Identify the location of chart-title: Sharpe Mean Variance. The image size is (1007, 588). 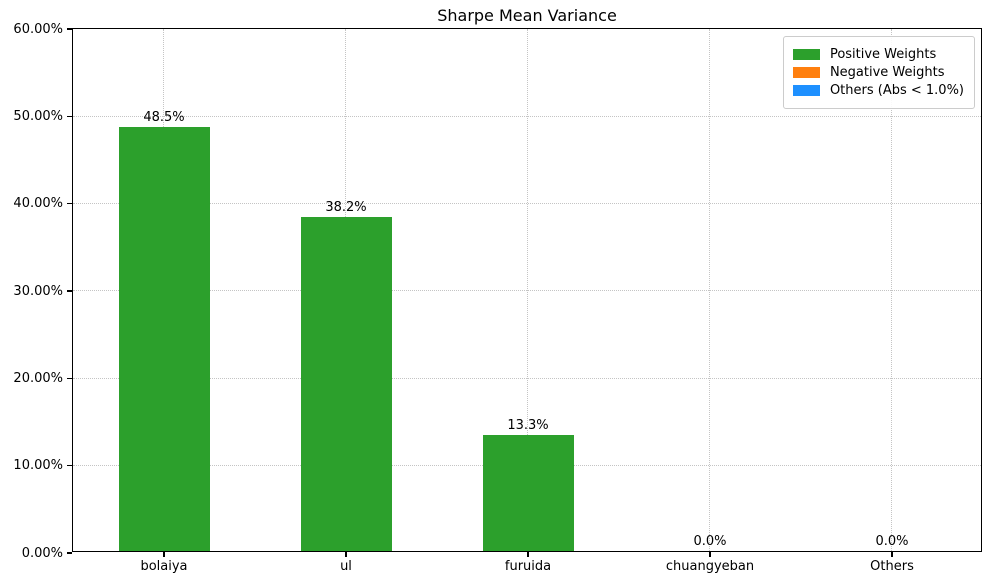
(527, 15).